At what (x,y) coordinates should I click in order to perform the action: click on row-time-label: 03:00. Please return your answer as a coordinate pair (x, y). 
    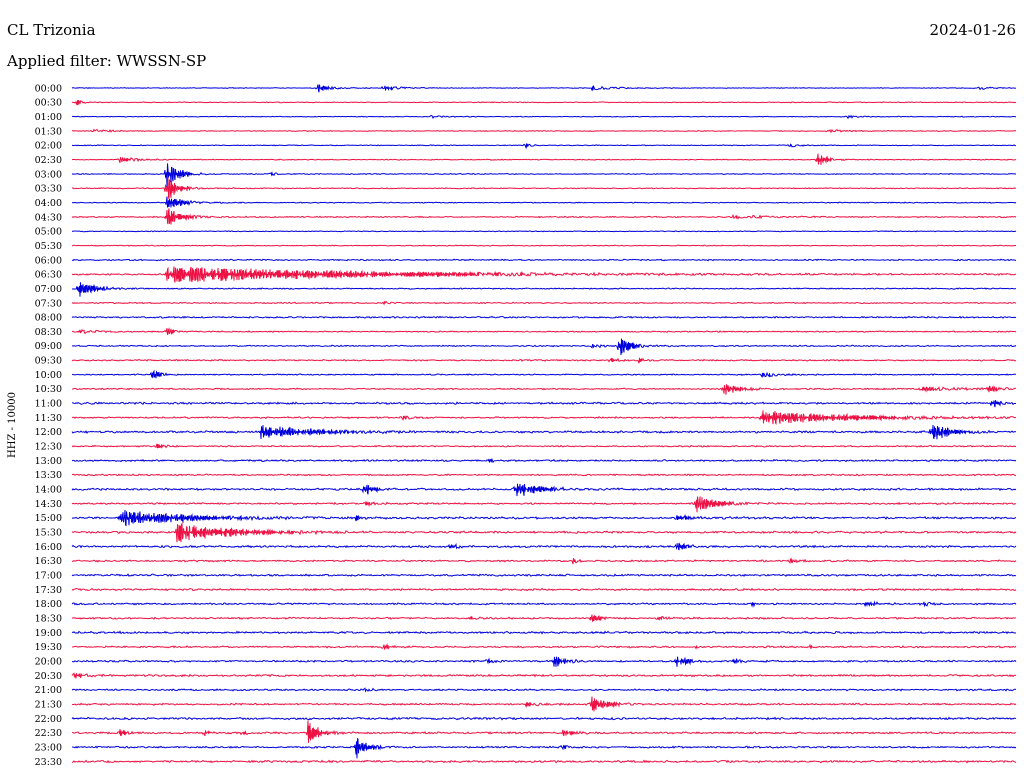
    Looking at the image, I should click on (48, 174).